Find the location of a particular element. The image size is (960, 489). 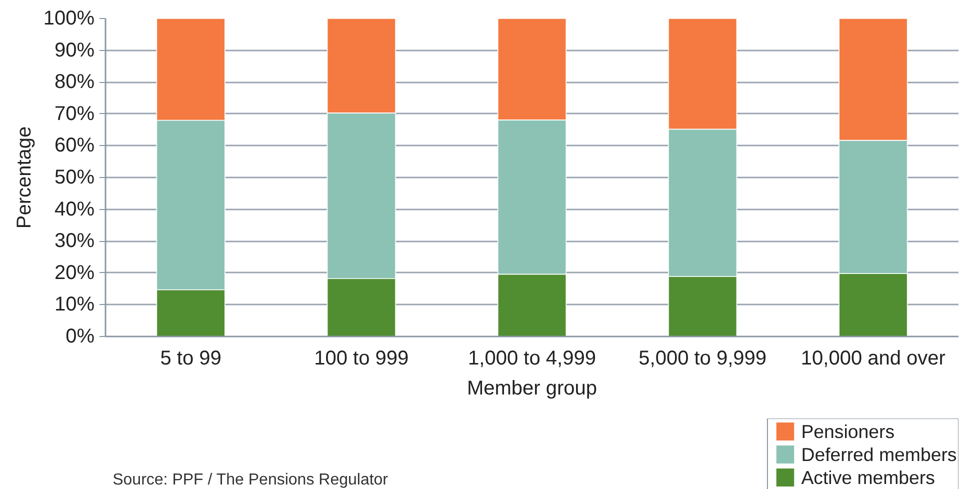

x-tick-label: 5,000 to 9,999 is located at coordinates (702, 359).